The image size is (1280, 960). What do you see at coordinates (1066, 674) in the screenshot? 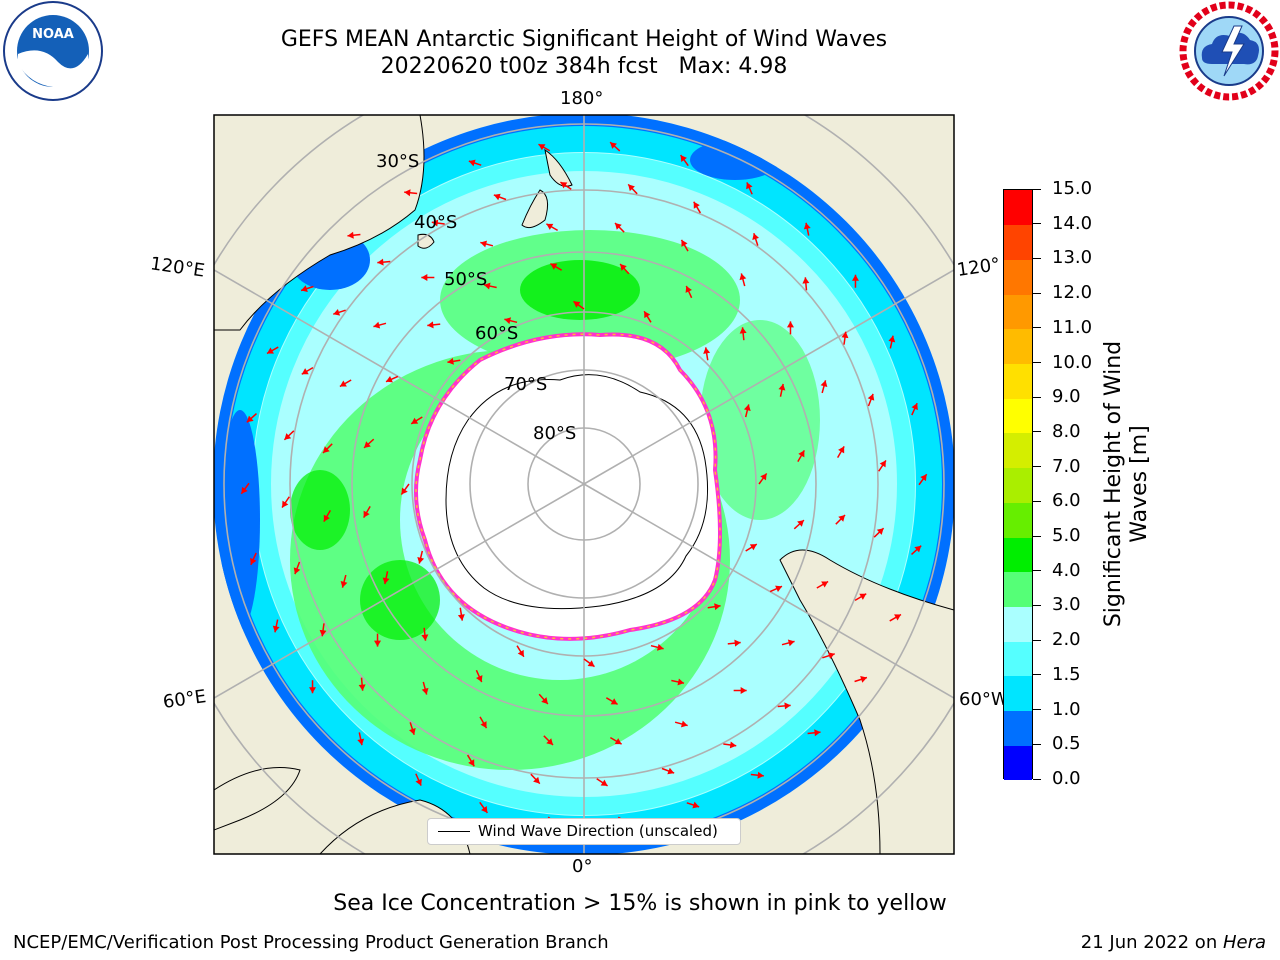
I see `colorbar-tick-label: 1.5` at bounding box center [1066, 674].